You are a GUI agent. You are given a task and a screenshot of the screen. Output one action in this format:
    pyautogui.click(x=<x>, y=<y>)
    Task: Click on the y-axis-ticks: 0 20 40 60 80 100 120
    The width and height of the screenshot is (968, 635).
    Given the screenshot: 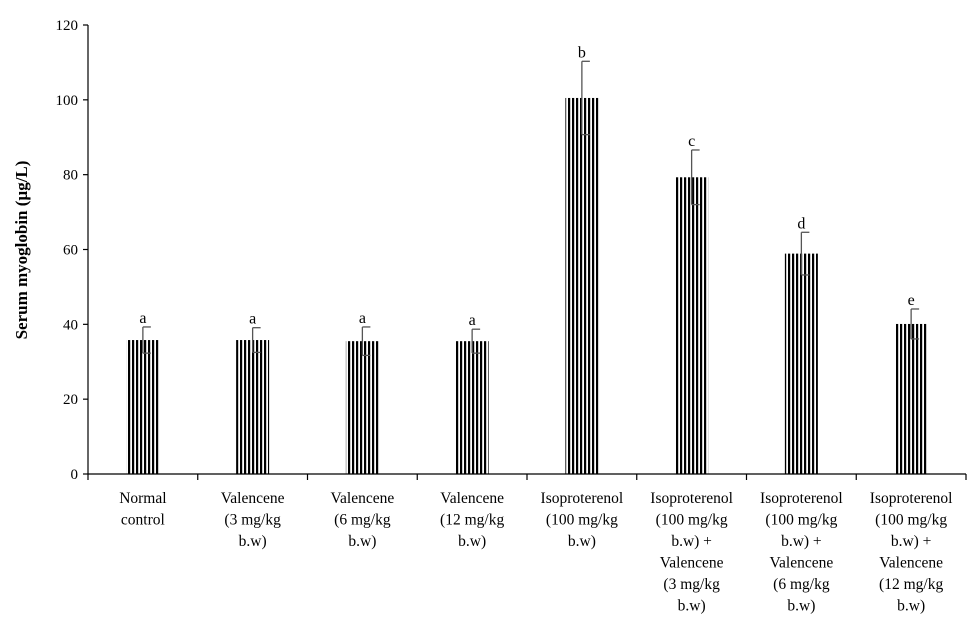 What is the action you would take?
    pyautogui.click(x=72, y=250)
    